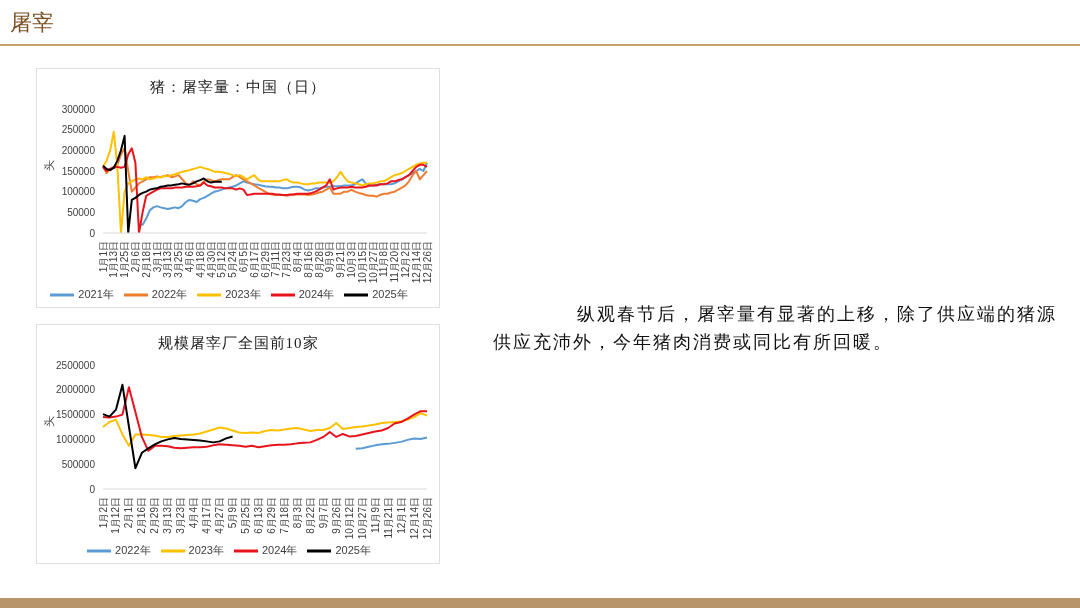  I want to click on x-tick-label: 8月16日, so click(308, 259).